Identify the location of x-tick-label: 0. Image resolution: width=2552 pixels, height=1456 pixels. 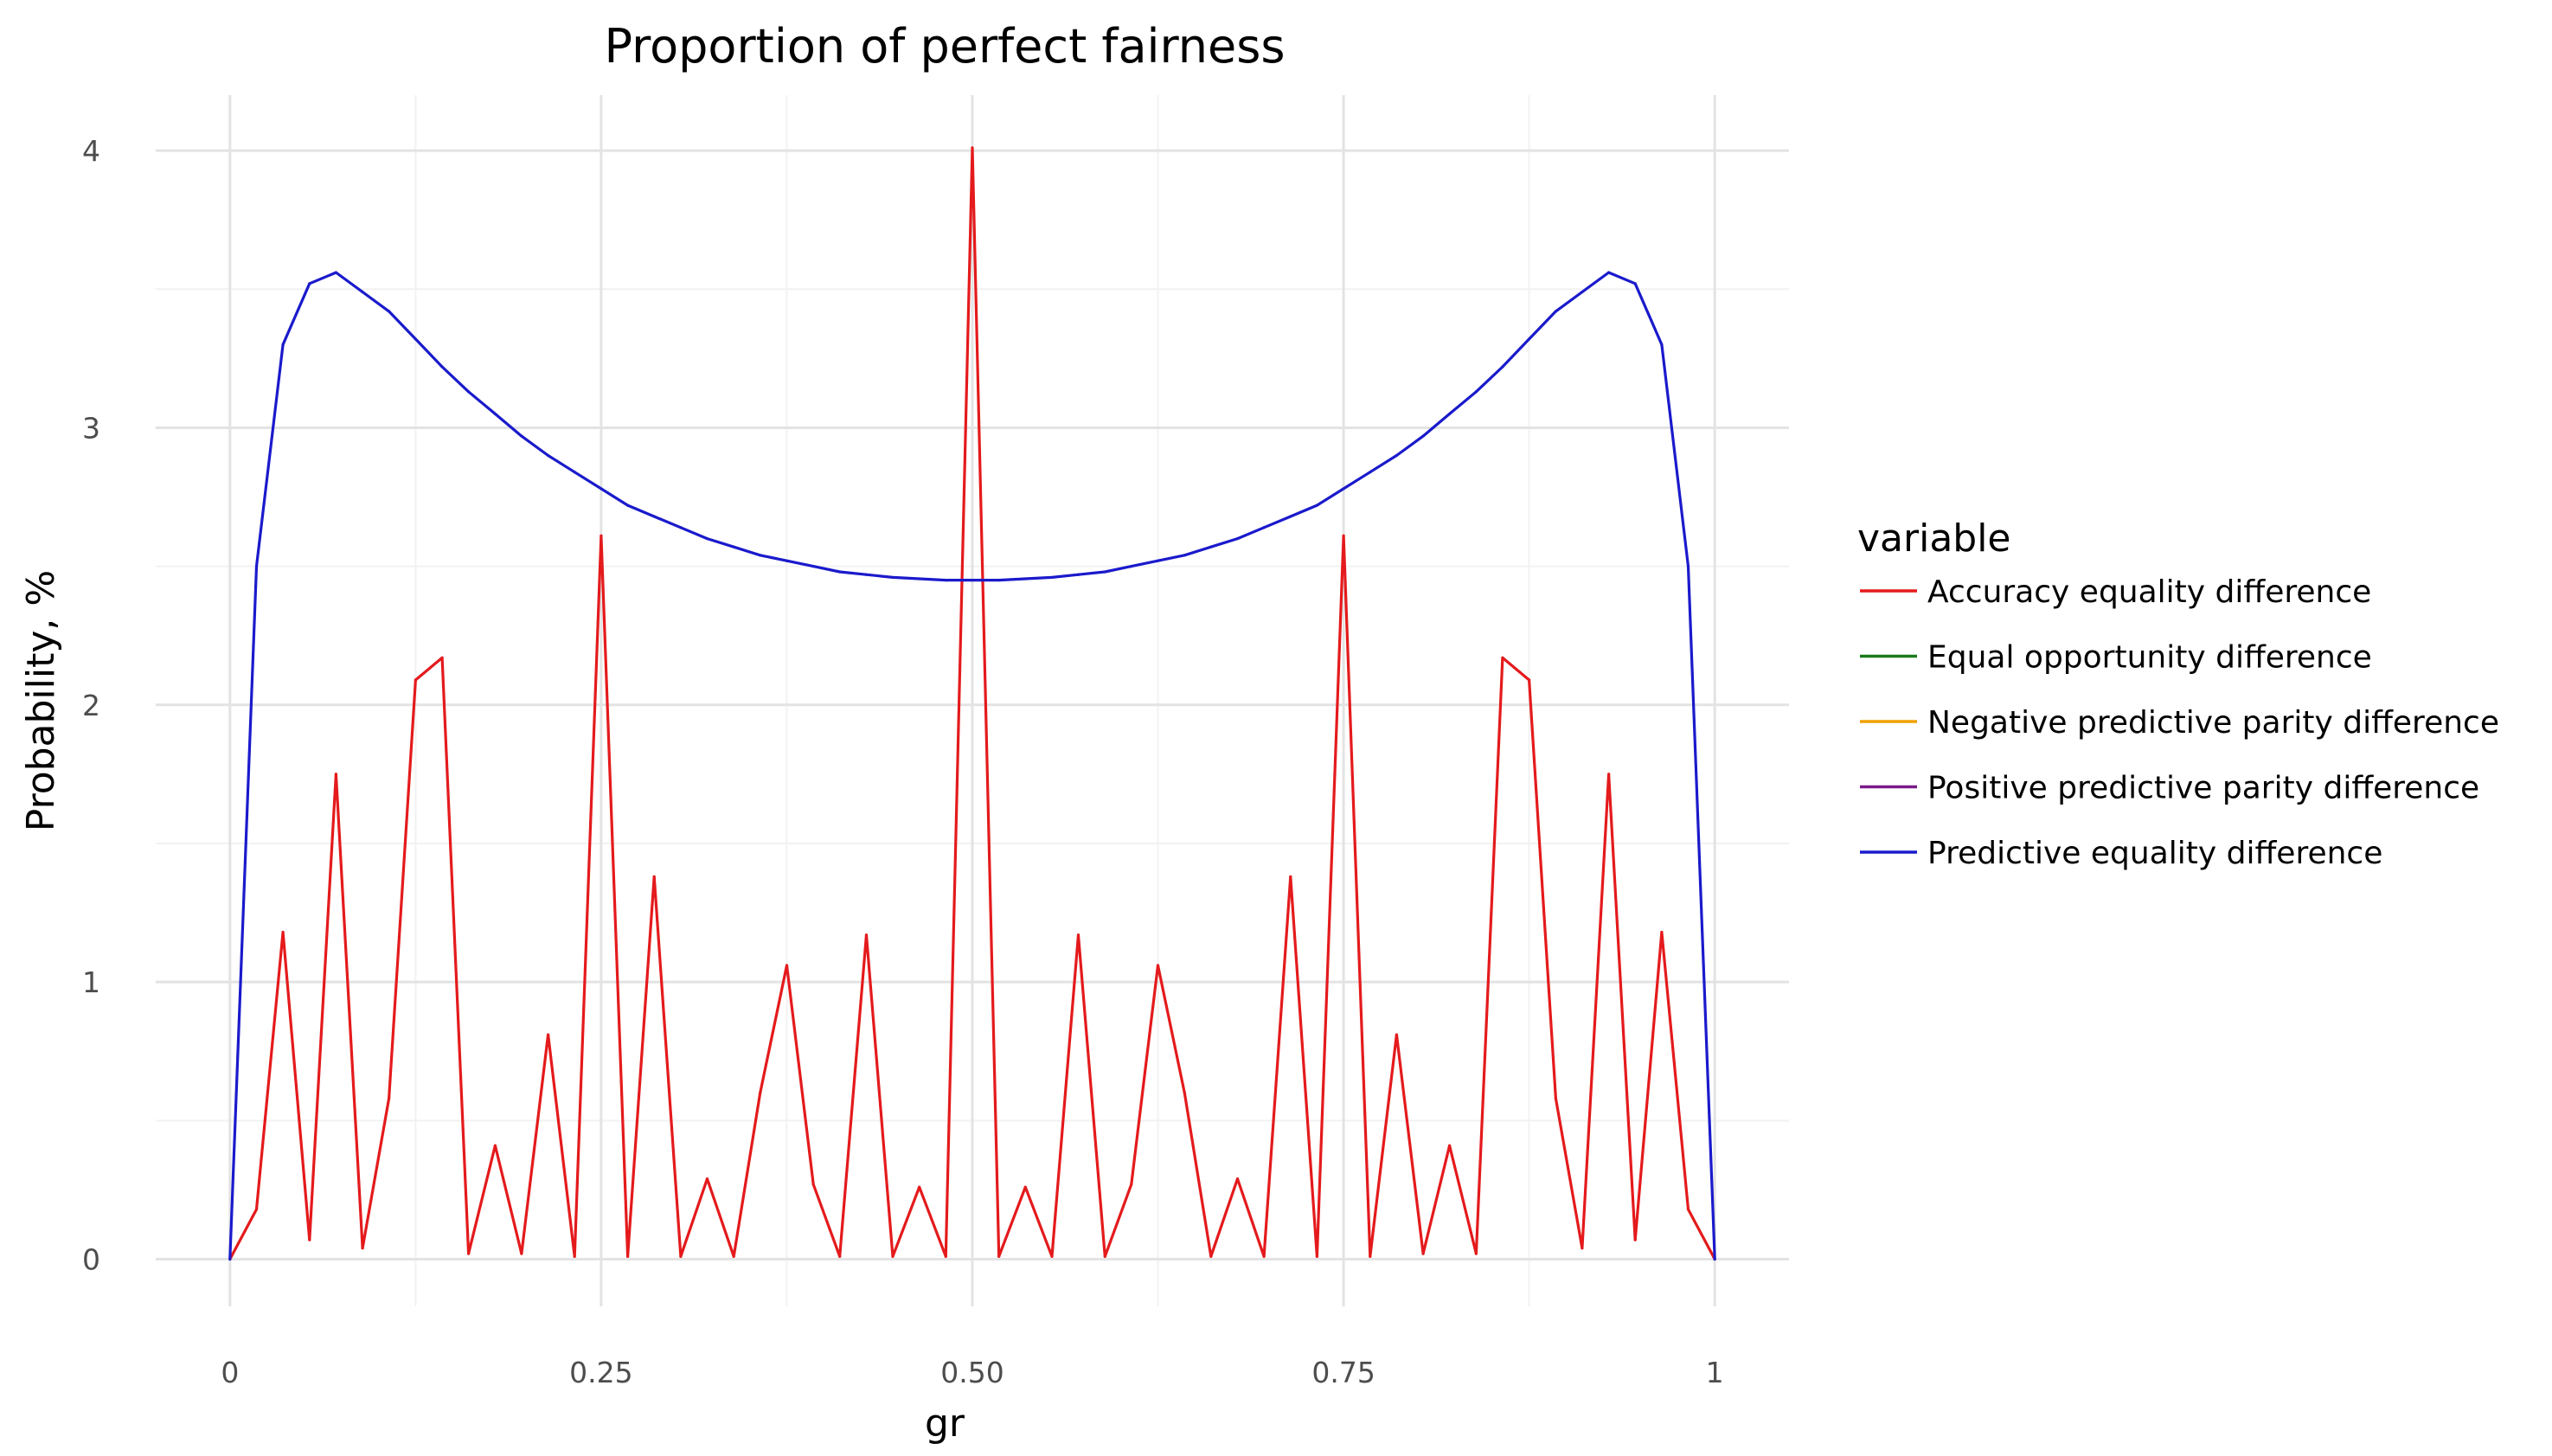
(230, 1372).